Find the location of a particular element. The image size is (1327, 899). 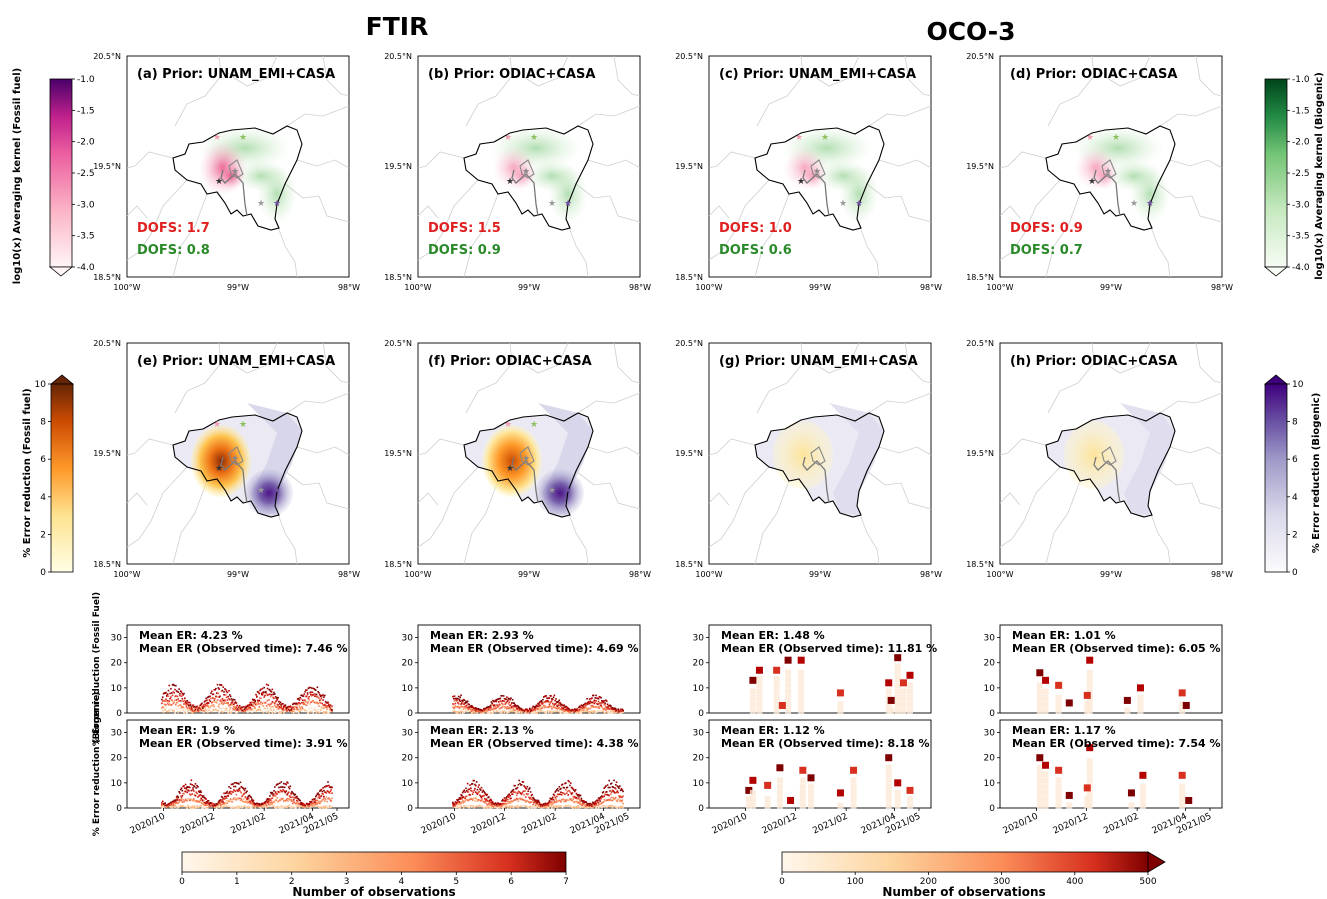

state-boundary is located at coordinates (1191, 403).